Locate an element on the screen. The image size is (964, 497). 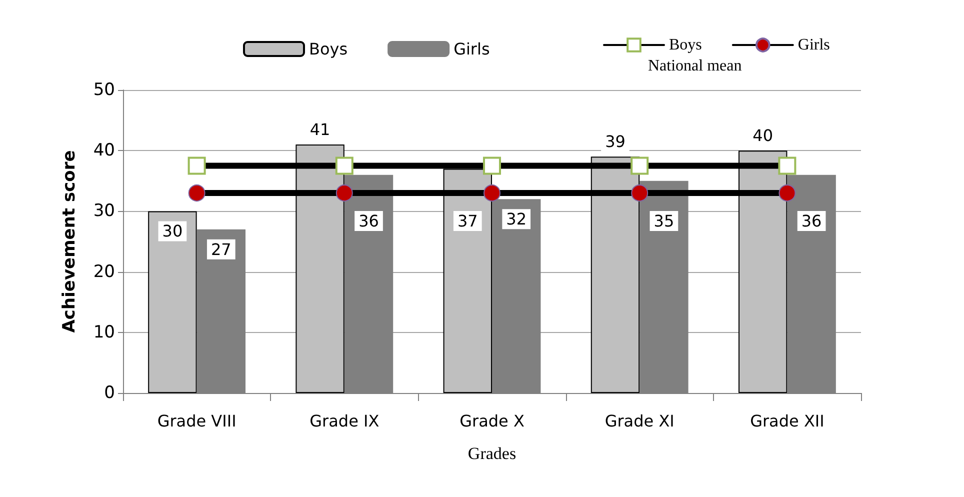
data-label: 27 is located at coordinates (221, 249).